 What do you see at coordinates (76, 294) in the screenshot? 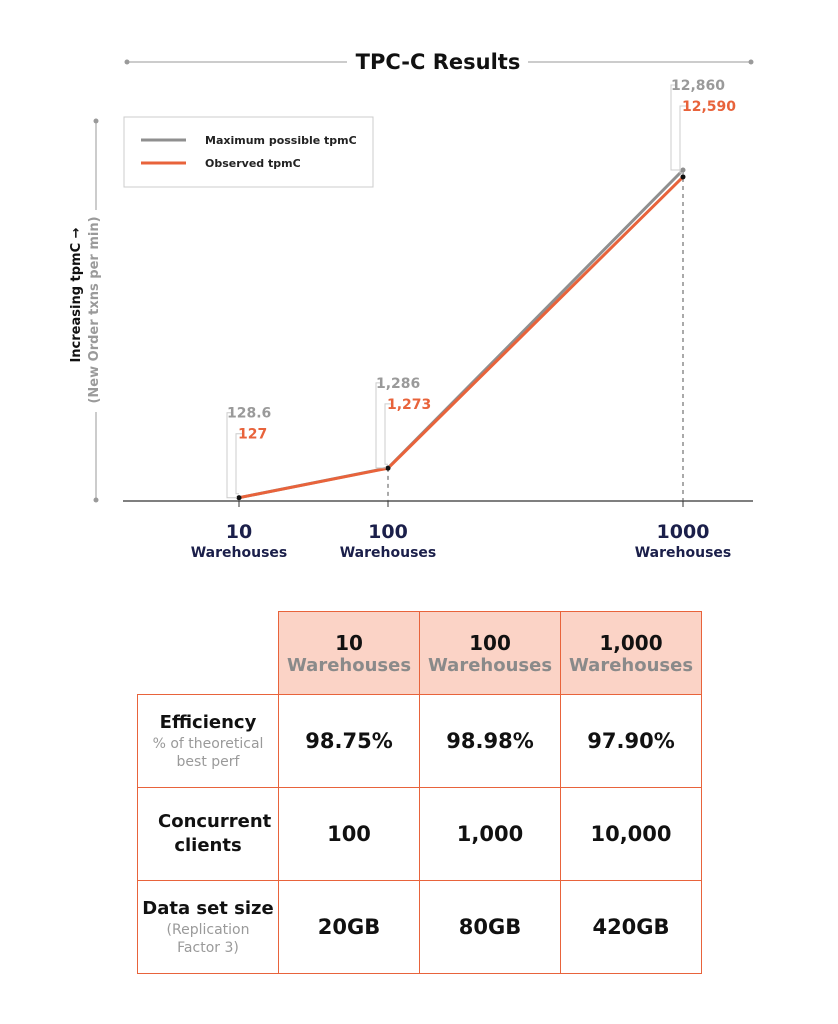
I see `y-axis-label: Increasing tpmC →` at bounding box center [76, 294].